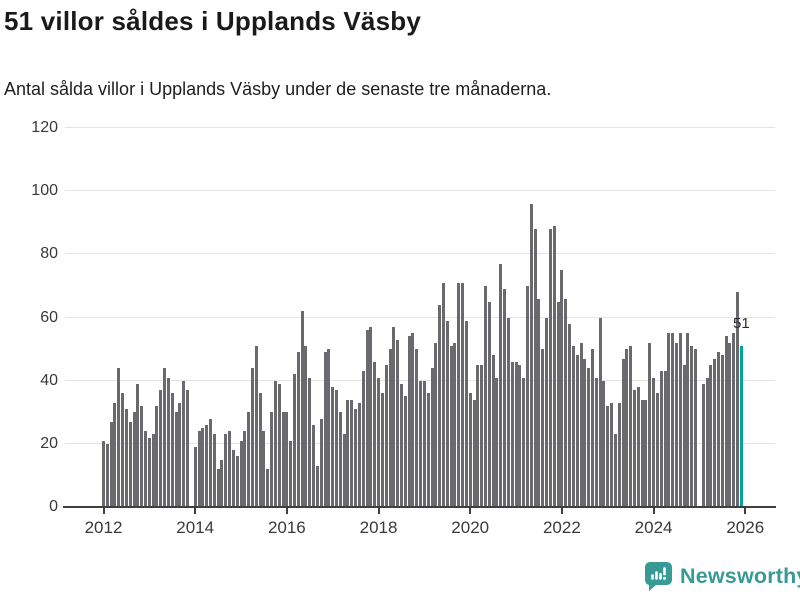 This screenshot has height=600, width=800. I want to click on x-axis-tick-label: 2016, so click(286, 527).